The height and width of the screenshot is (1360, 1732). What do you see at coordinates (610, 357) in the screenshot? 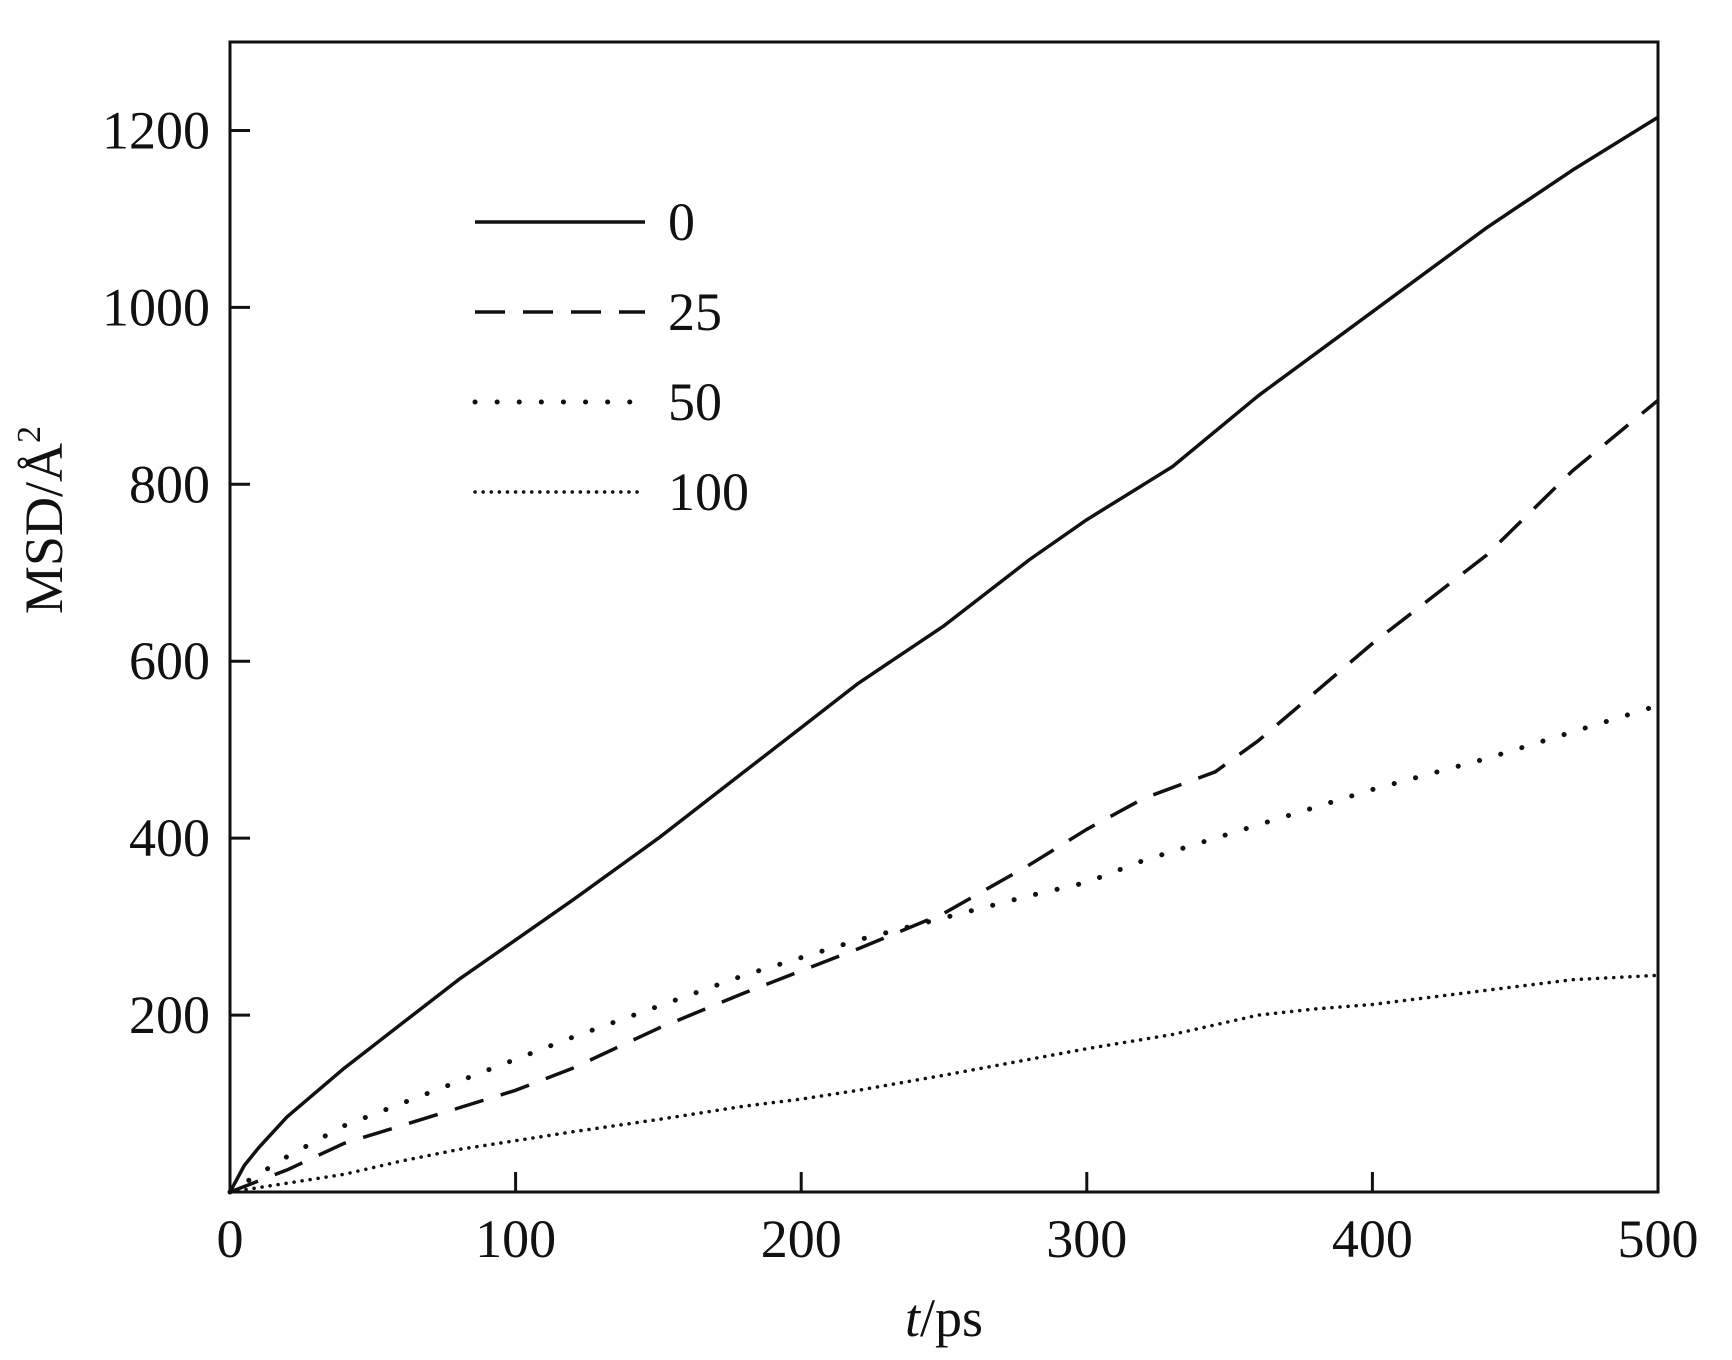
I see `legend: 0 25 50 100` at bounding box center [610, 357].